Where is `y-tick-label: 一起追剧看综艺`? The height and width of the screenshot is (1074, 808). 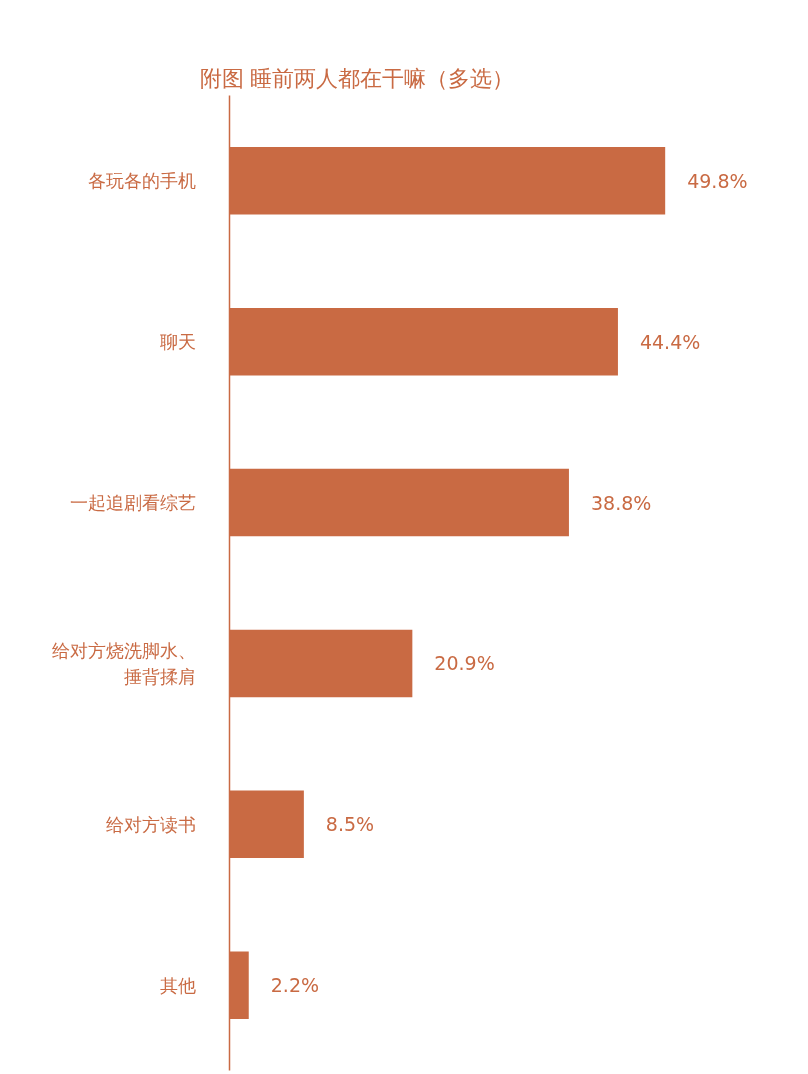
y-tick-label: 一起追剧看综艺 is located at coordinates (132, 503).